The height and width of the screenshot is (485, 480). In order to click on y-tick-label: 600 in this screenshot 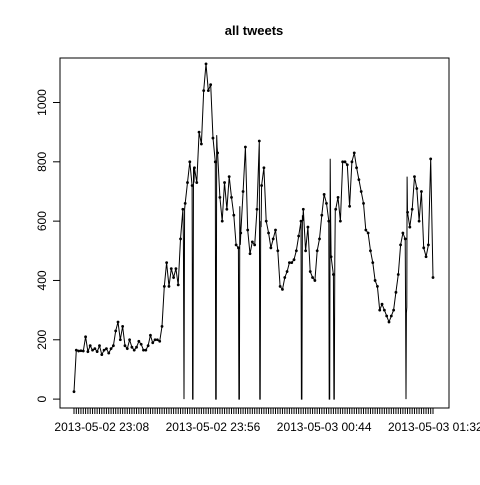, I will do `click(42, 221)`.